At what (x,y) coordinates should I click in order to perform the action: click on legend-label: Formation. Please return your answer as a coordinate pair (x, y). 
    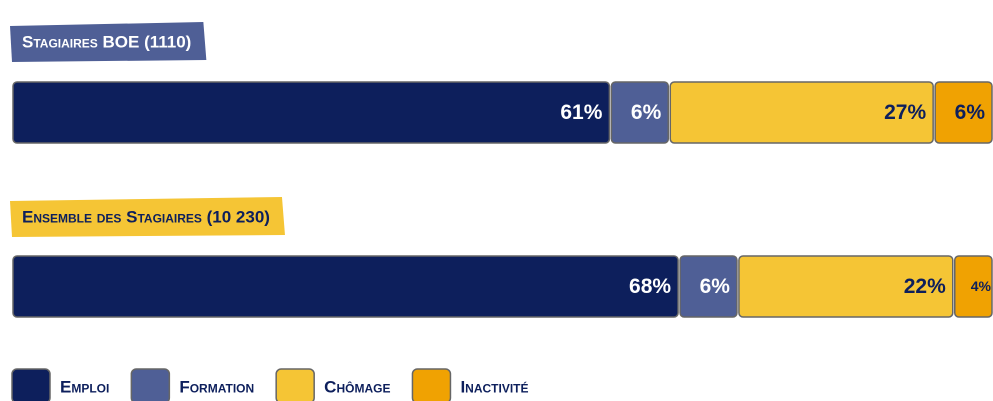
    Looking at the image, I should click on (216, 386).